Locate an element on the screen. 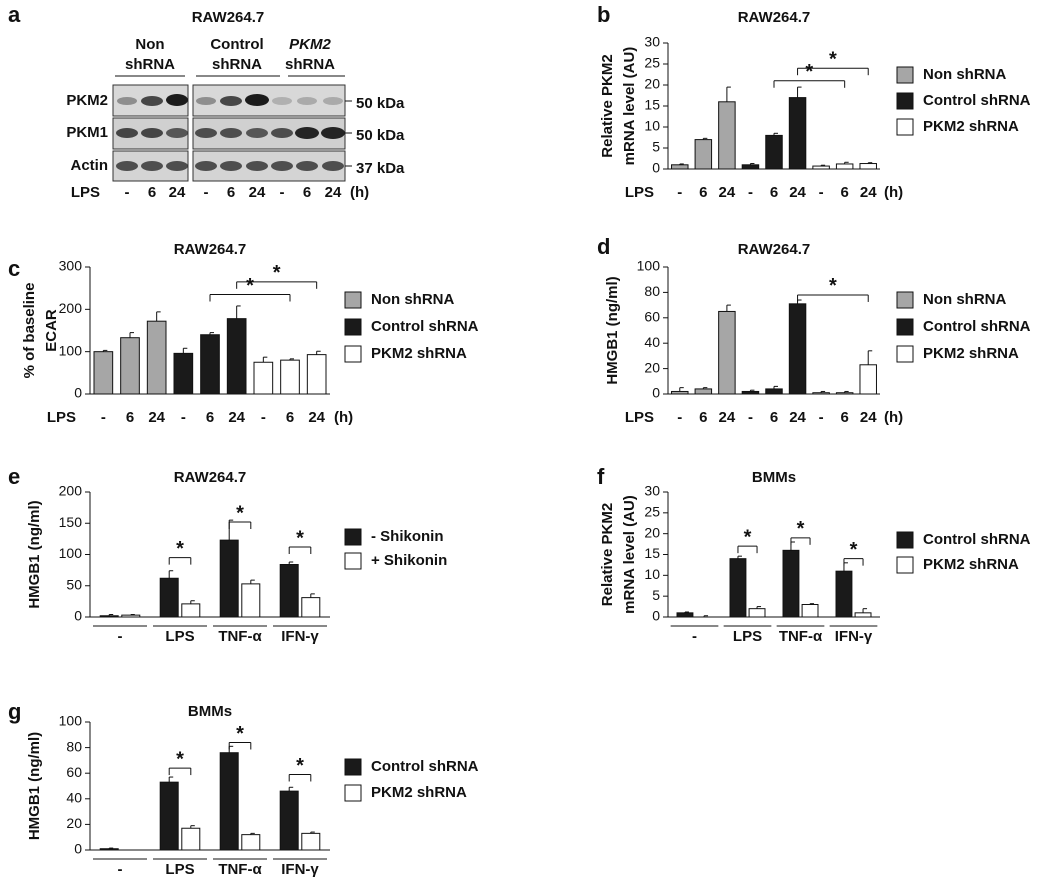  x-prefix: LPS is located at coordinates (639, 417).